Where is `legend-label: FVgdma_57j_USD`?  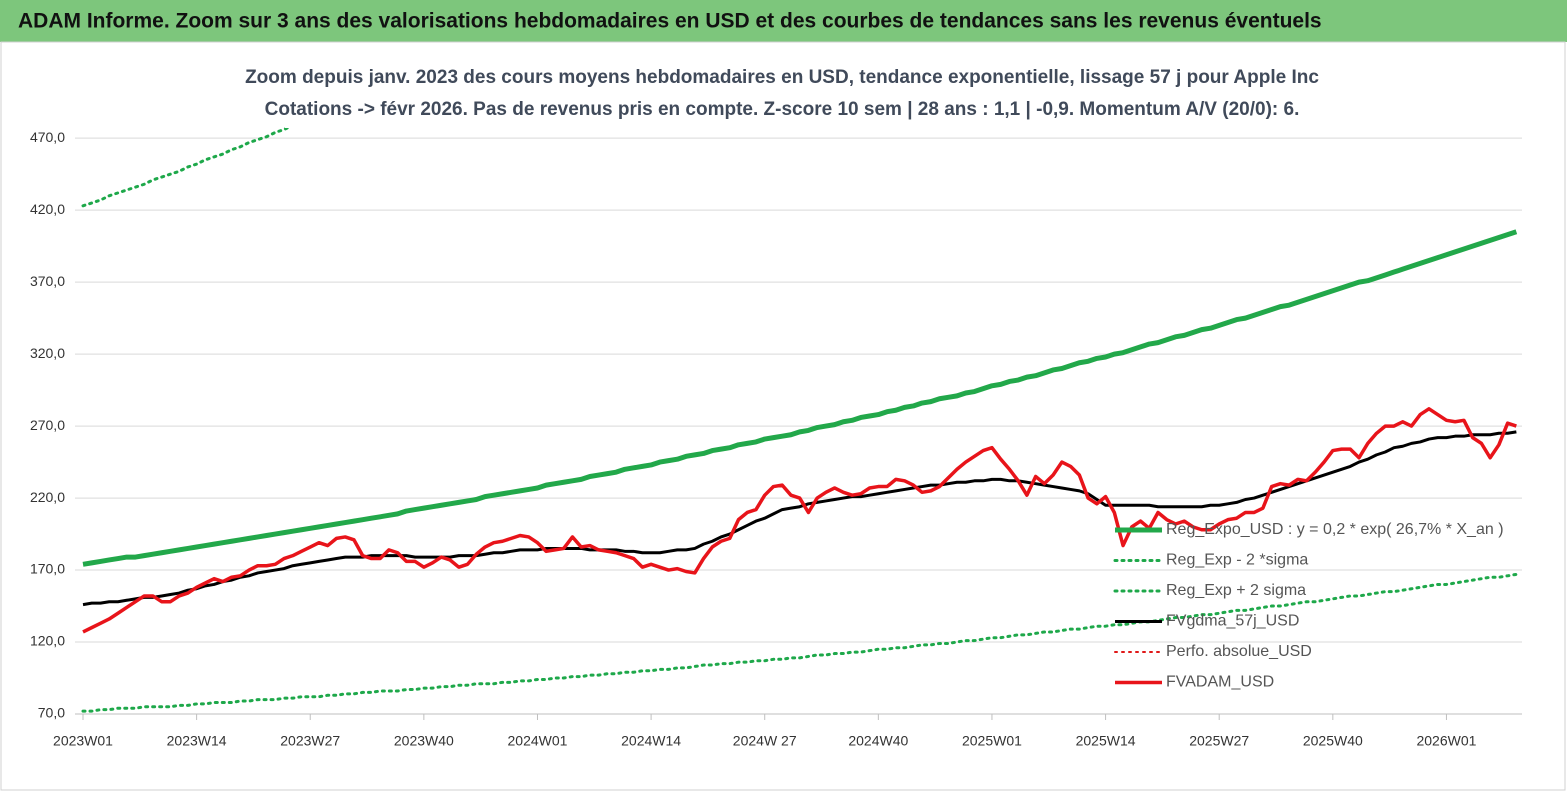
legend-label: FVgdma_57j_USD is located at coordinates (1232, 621).